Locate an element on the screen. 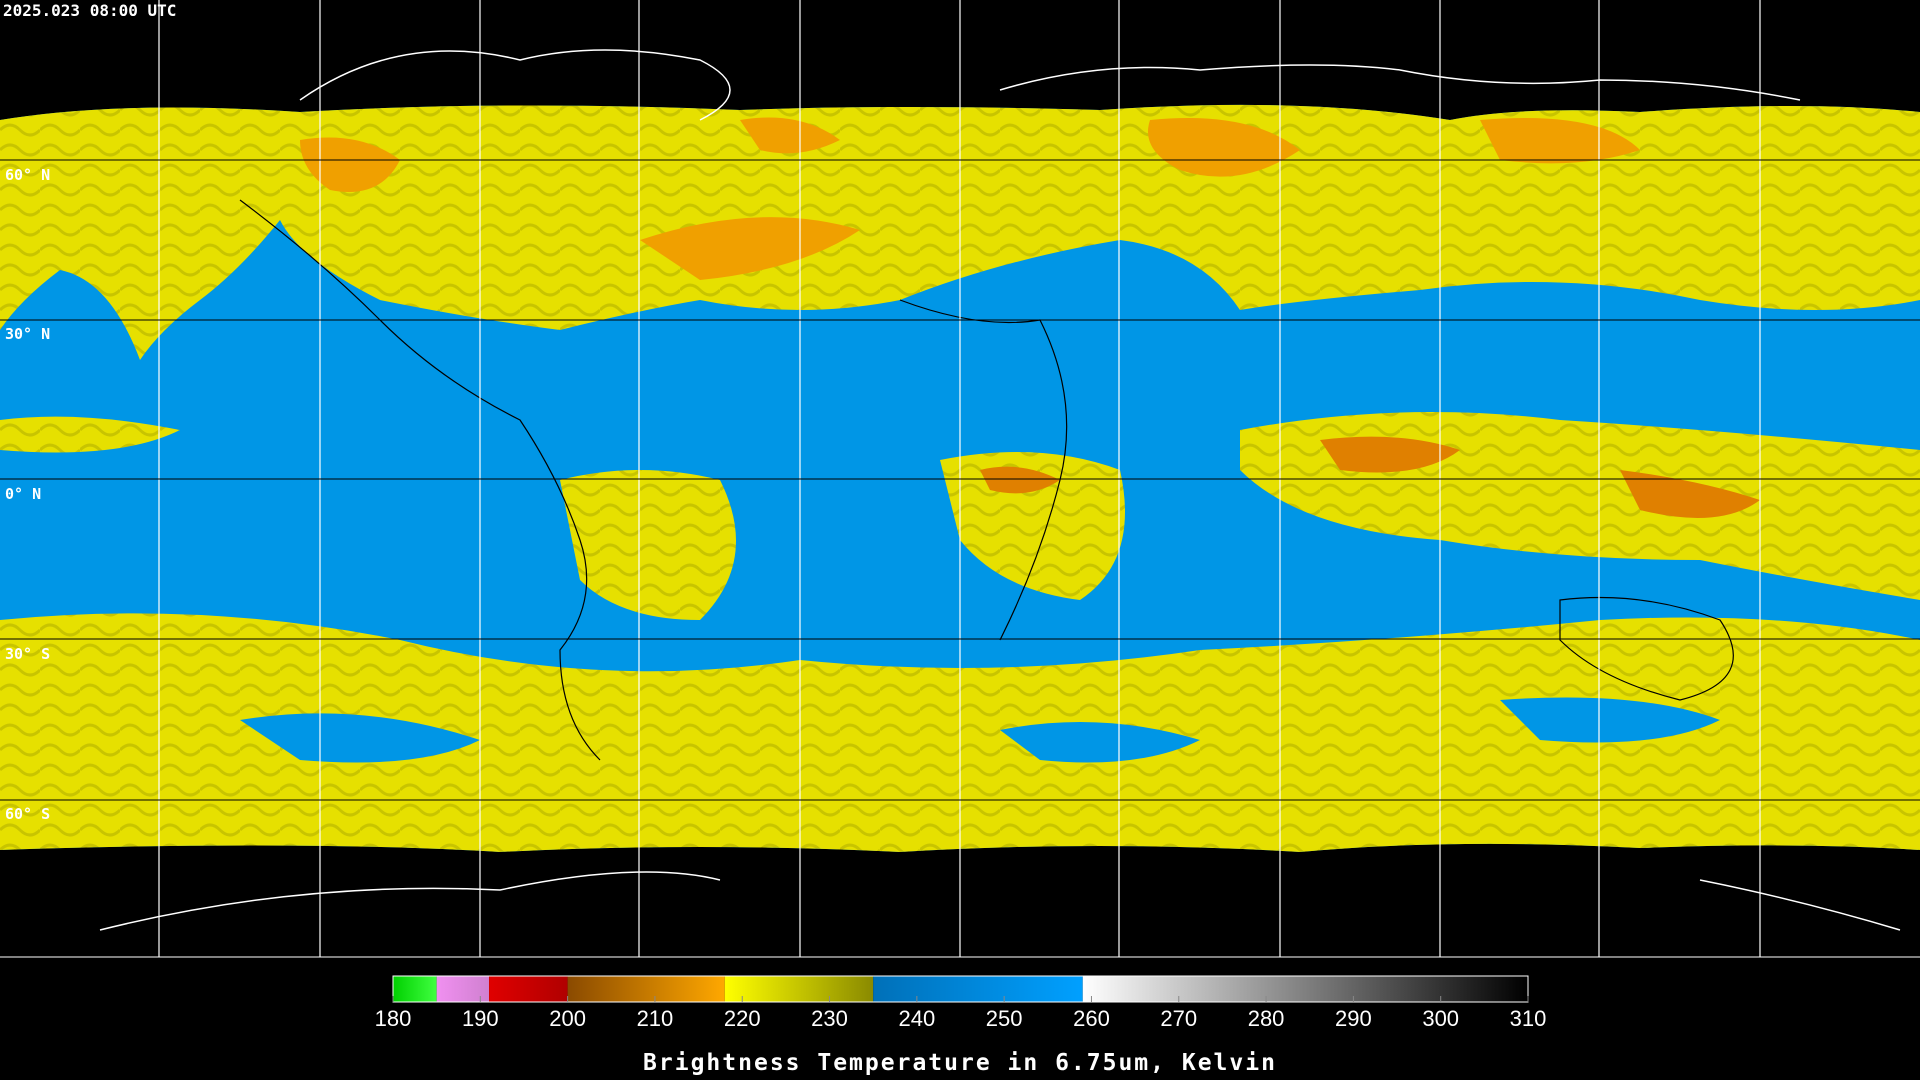 The height and width of the screenshot is (1080, 1920). colorbar-tick-label: 220 is located at coordinates (742, 1018).